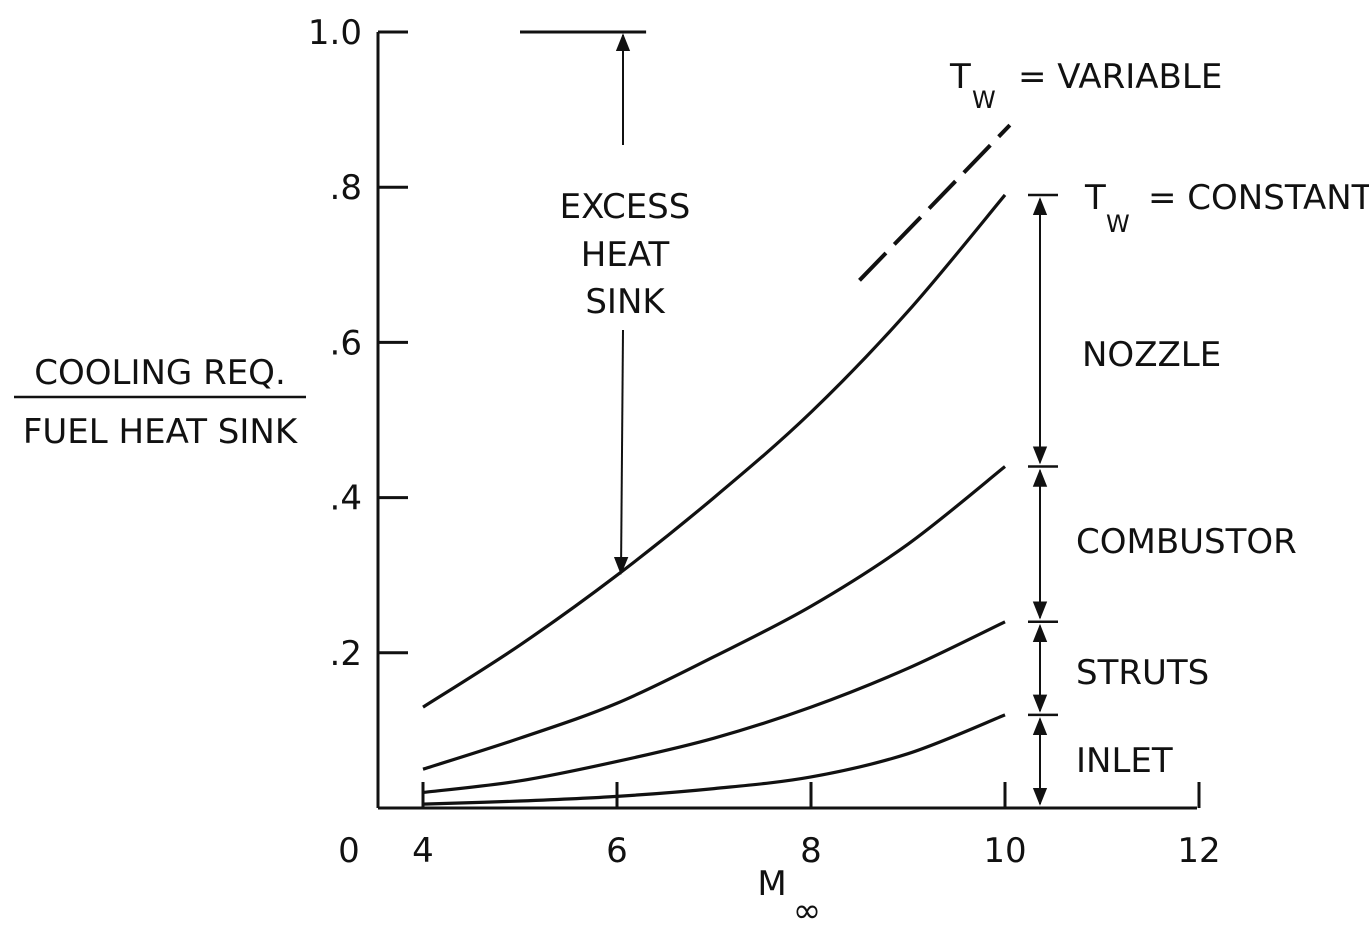 This screenshot has width=1369, height=934. What do you see at coordinates (346, 343) in the screenshot?
I see `y-tick-label: .6` at bounding box center [346, 343].